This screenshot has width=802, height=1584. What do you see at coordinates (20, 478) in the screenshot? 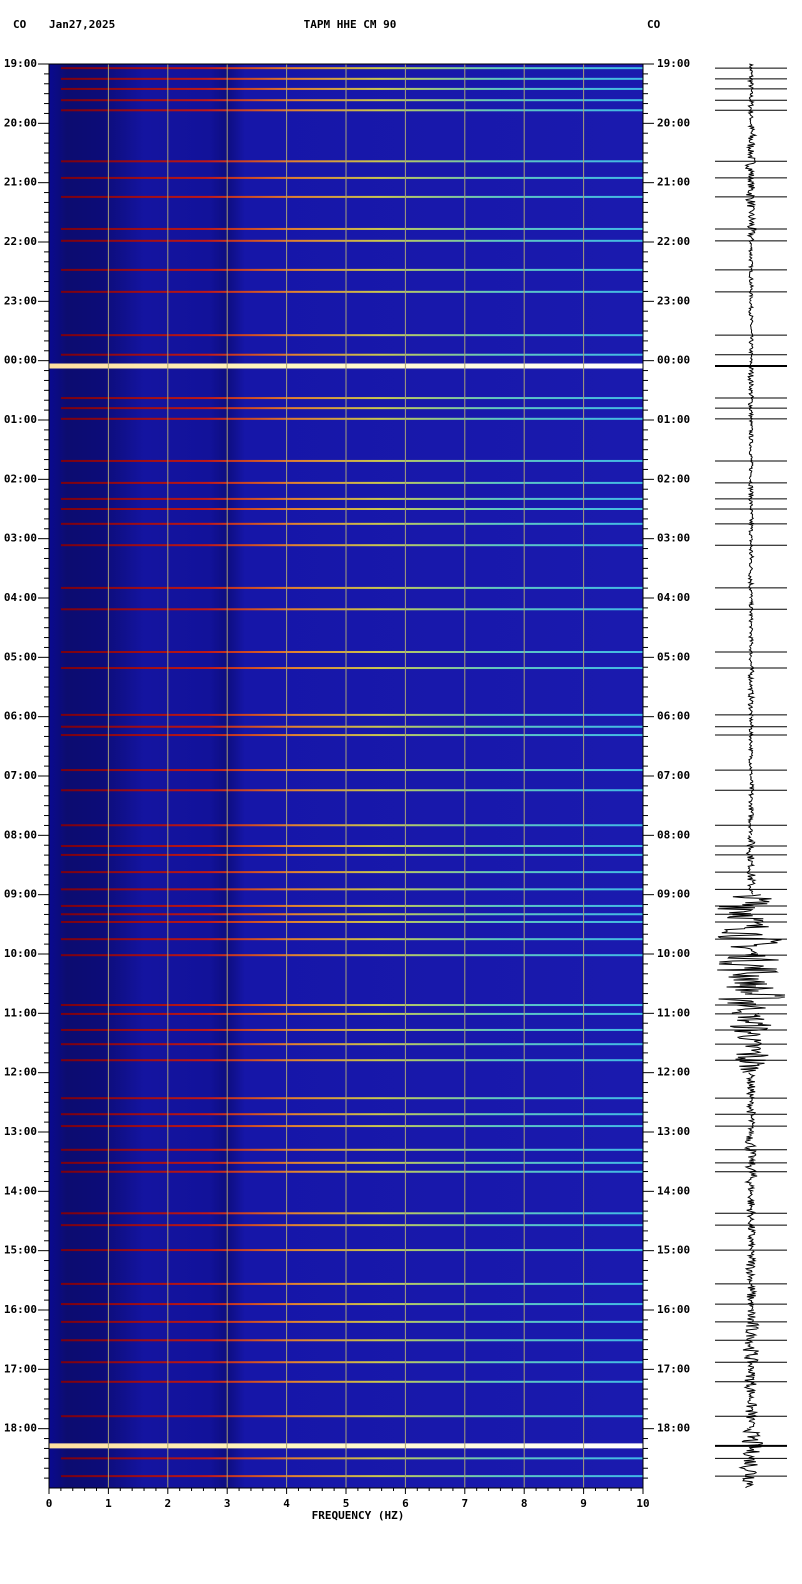
I see `y-tick-label: 02:00` at bounding box center [20, 478].